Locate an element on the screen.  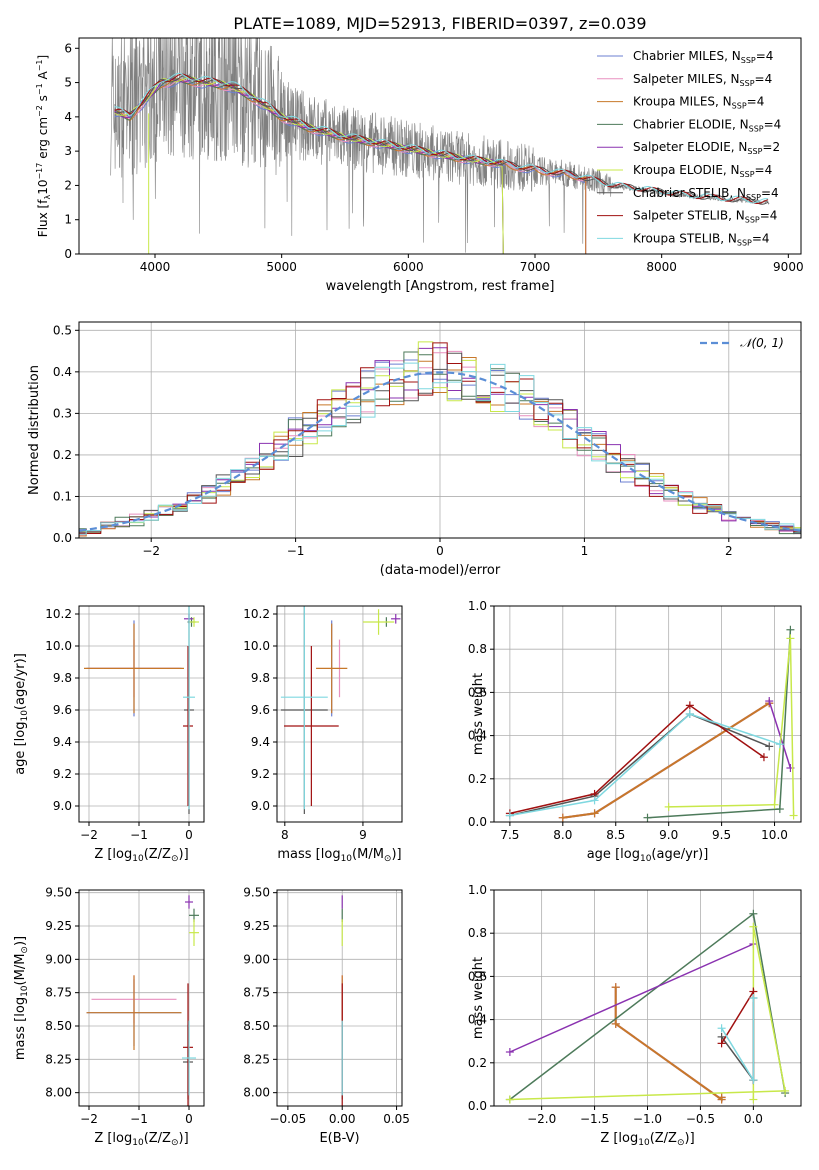
y-tick-label: 2 is located at coordinates (68, 185).